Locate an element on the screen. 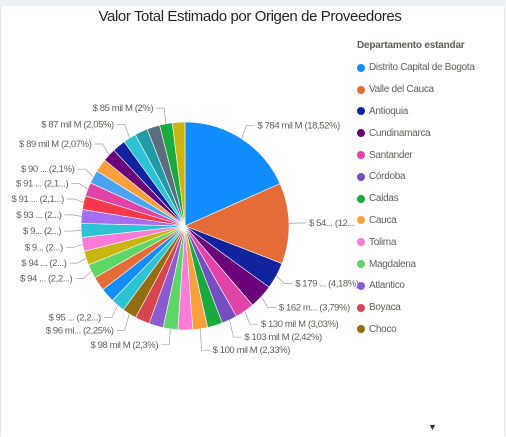 The image size is (506, 437). legend-label: Caldas is located at coordinates (384, 199).